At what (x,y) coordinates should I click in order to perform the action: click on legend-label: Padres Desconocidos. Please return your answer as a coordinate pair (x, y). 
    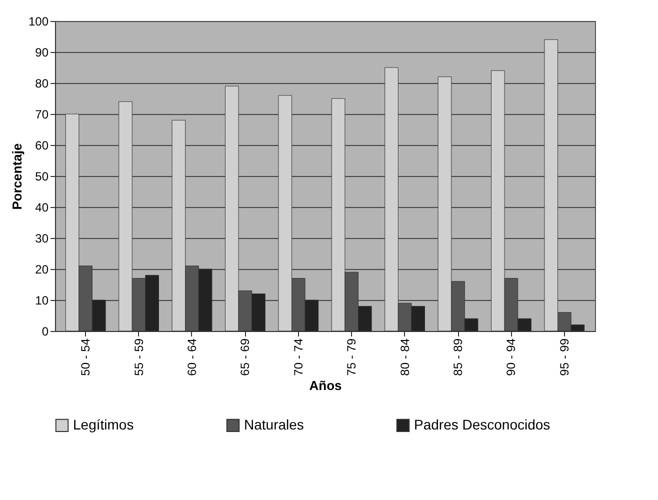
    Looking at the image, I should click on (482, 424).